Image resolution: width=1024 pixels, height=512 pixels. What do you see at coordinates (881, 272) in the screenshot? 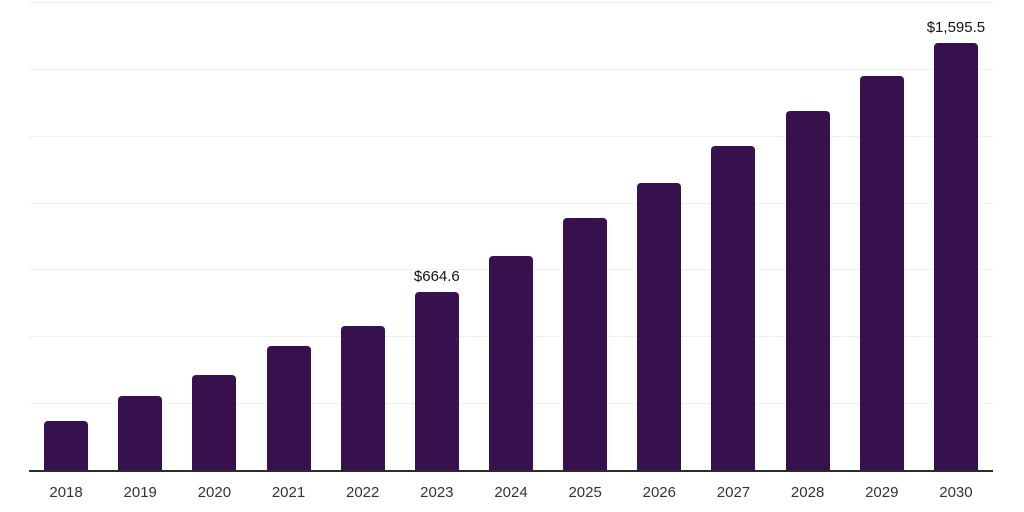
I see `bar-2029` at bounding box center [881, 272].